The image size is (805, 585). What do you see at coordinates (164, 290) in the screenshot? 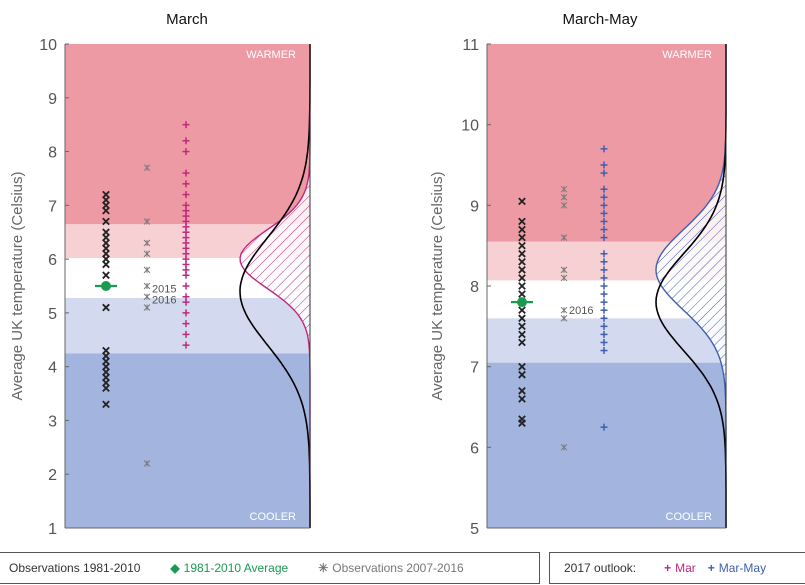
I see `observation-year-label: 2015` at bounding box center [164, 290].